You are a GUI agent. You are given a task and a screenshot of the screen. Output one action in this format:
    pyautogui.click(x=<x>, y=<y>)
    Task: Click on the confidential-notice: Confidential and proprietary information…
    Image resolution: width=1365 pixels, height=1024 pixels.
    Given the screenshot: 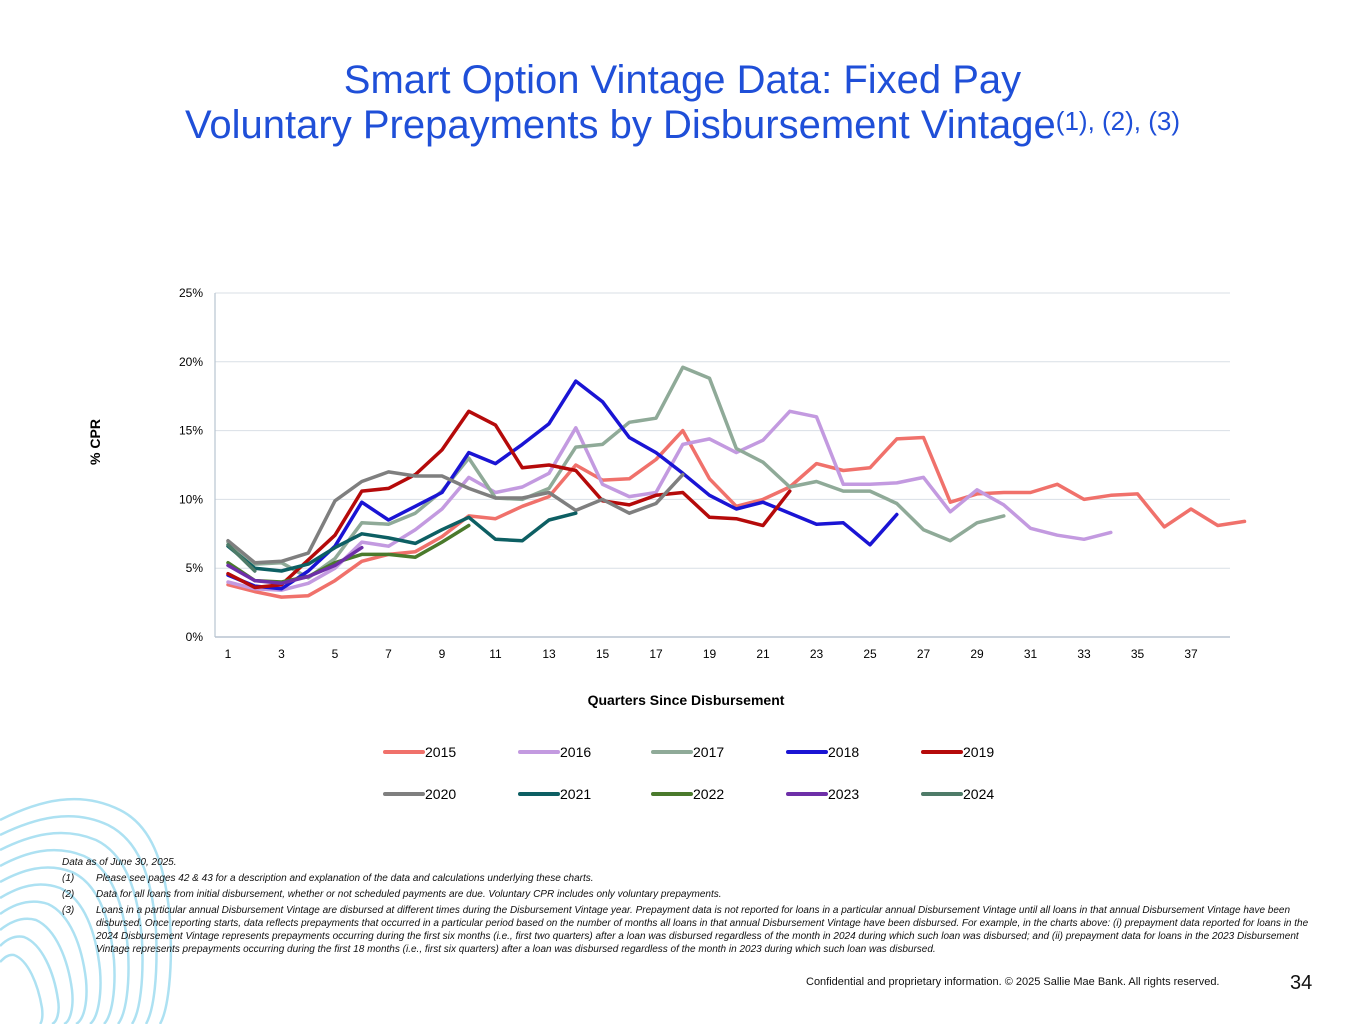 What is the action you would take?
    pyautogui.click(x=1013, y=982)
    